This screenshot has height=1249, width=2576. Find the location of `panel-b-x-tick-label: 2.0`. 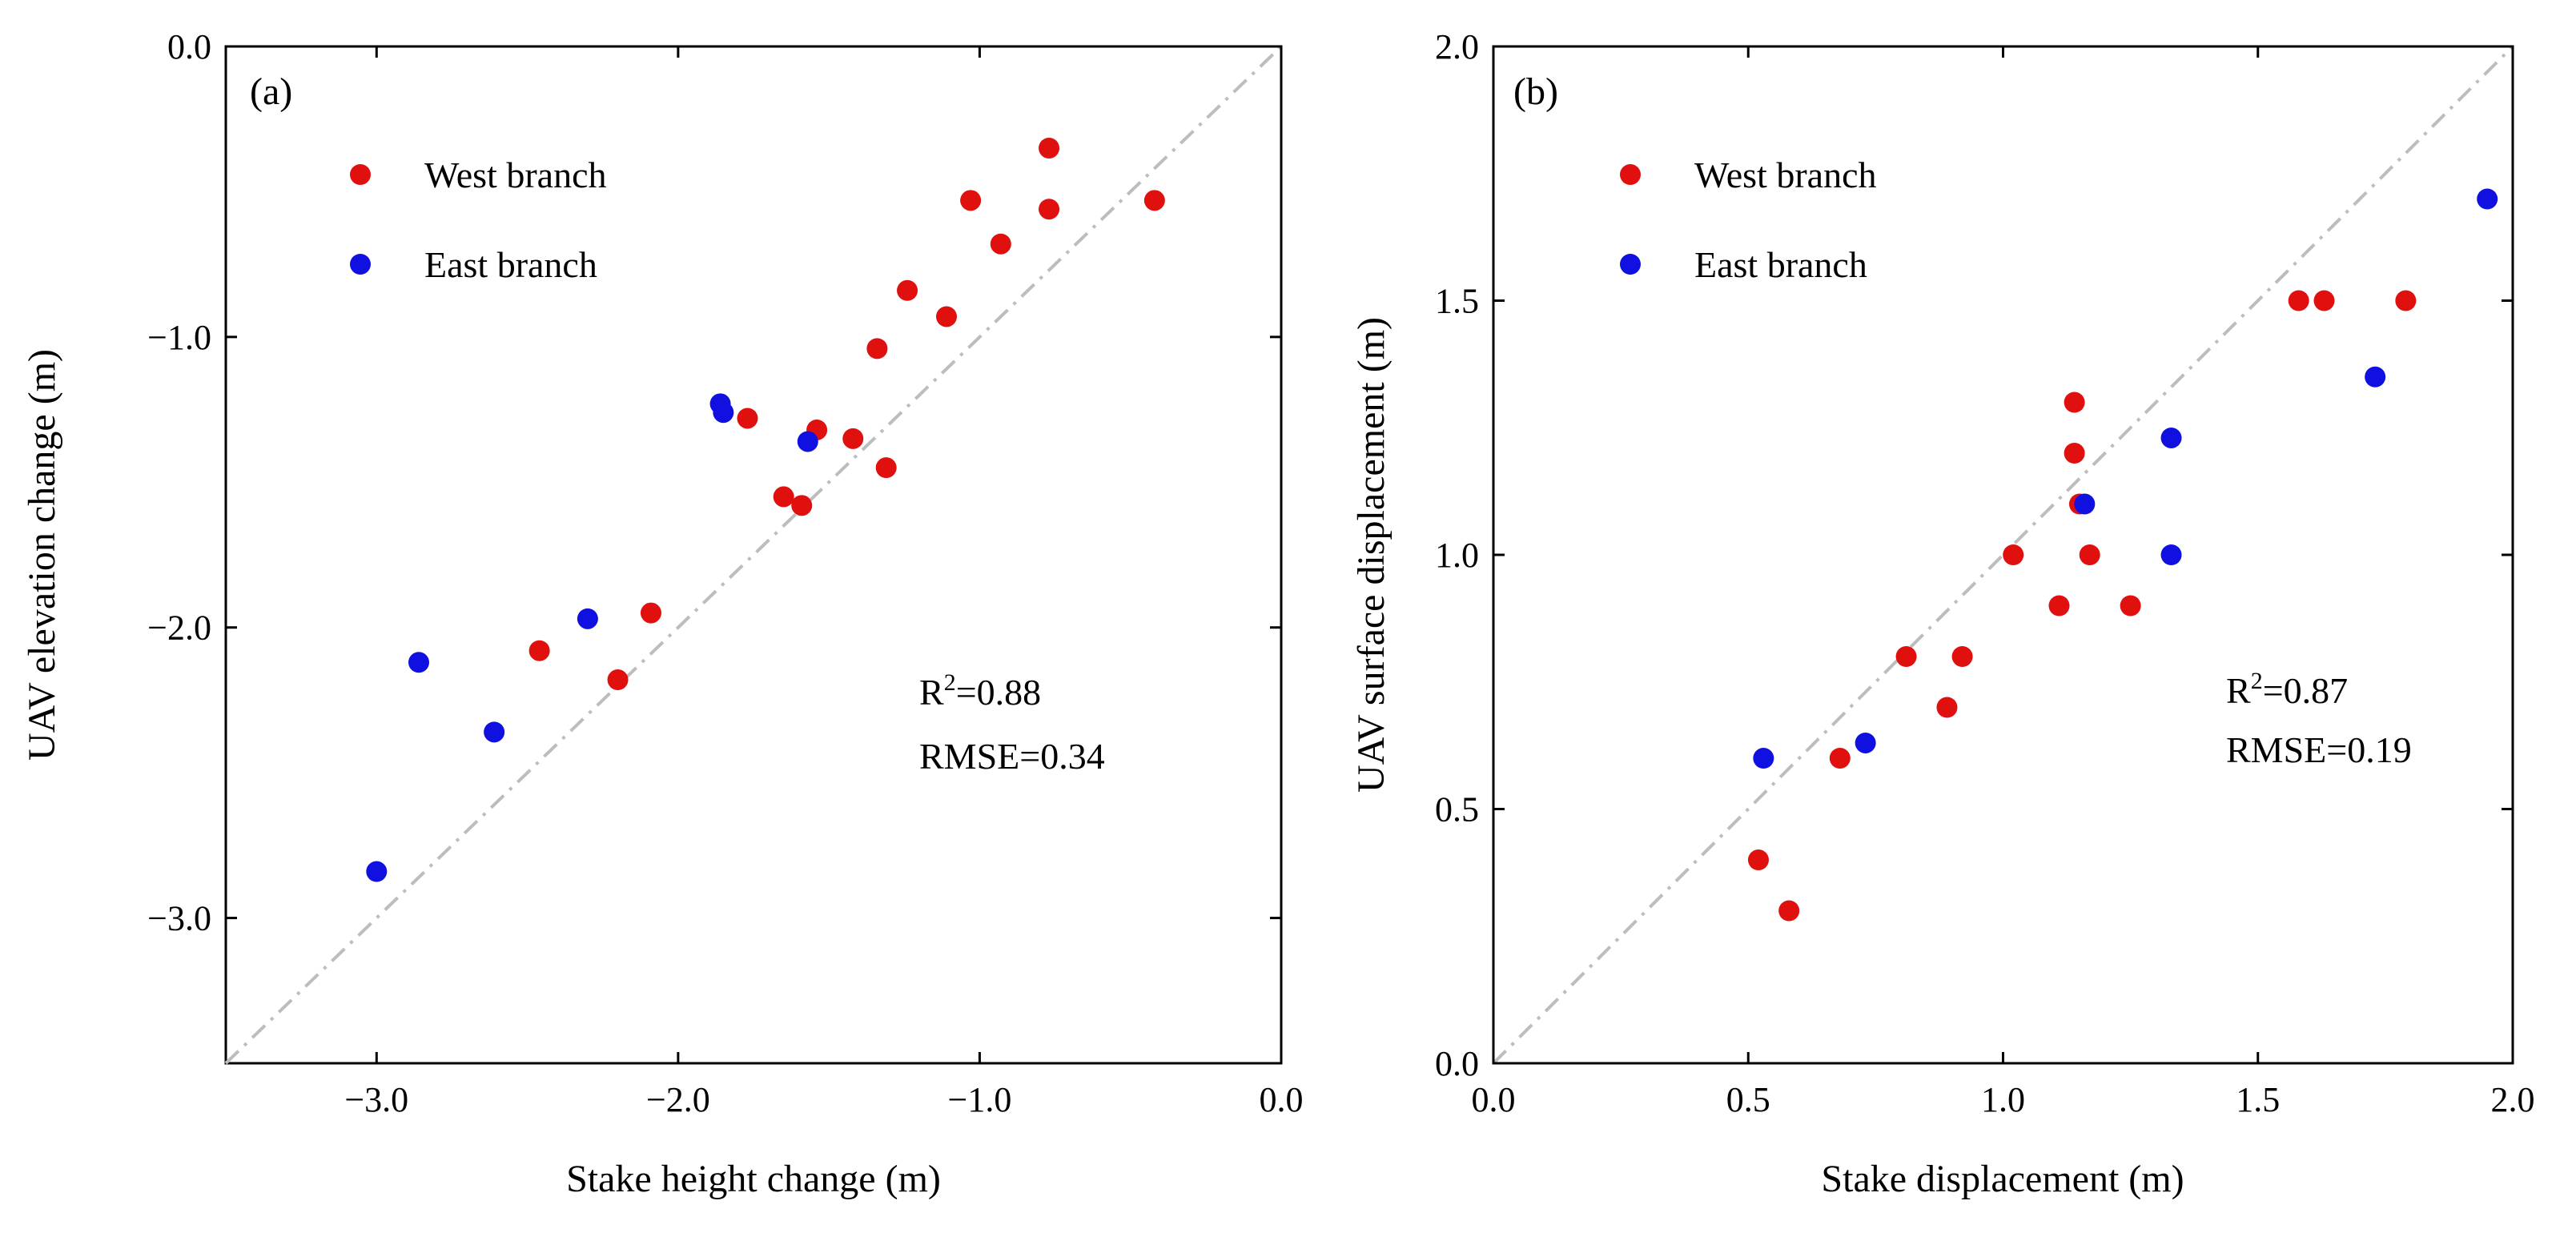

panel-b-x-tick-label: 2.0 is located at coordinates (2513, 1099).